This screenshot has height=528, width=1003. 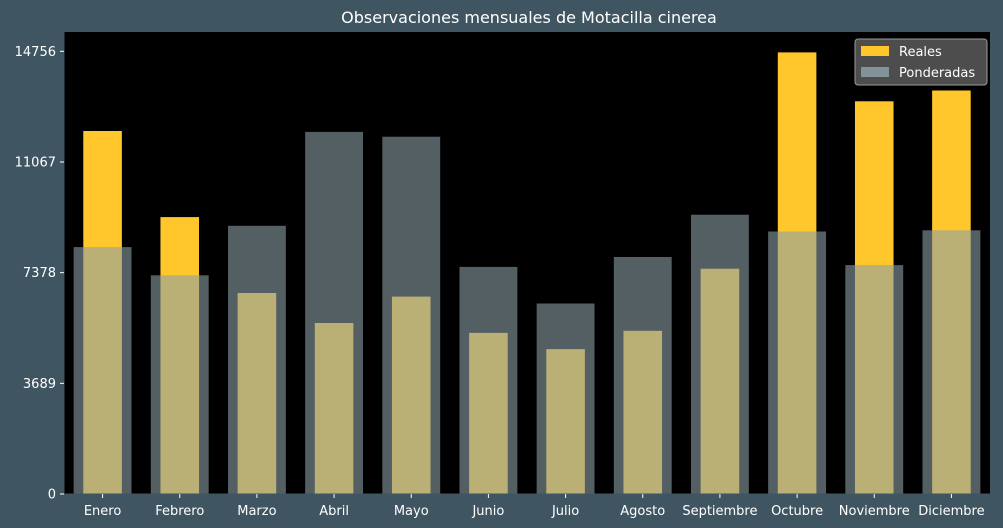 I want to click on x-tick-label: Marzo, so click(x=256, y=511).